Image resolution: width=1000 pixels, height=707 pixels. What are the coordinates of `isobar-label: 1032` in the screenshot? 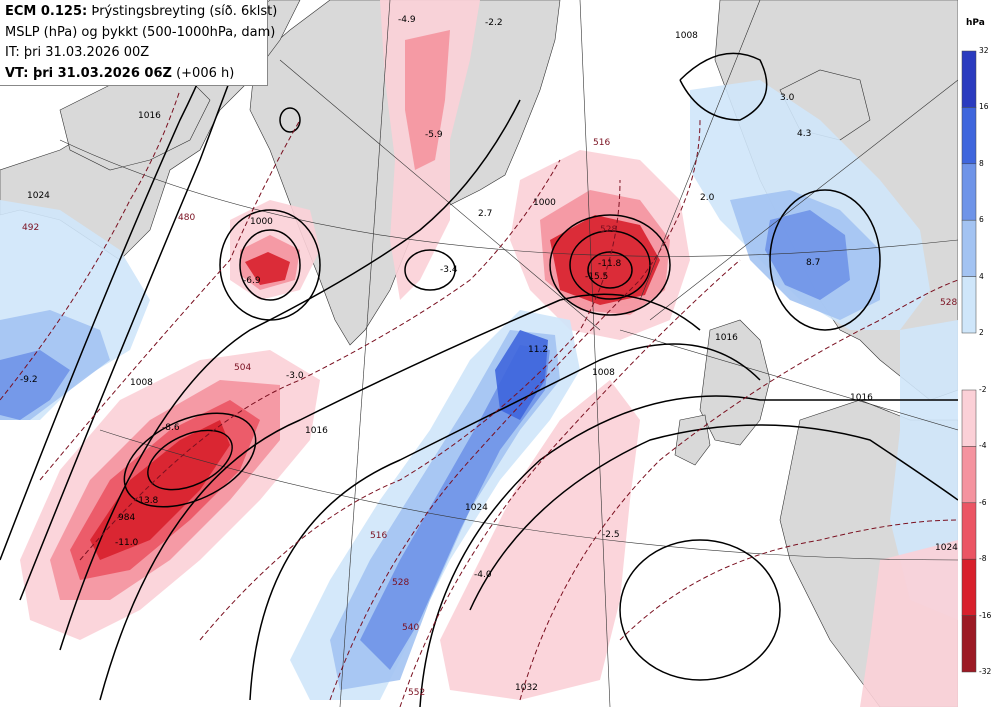 It's located at (526, 688).